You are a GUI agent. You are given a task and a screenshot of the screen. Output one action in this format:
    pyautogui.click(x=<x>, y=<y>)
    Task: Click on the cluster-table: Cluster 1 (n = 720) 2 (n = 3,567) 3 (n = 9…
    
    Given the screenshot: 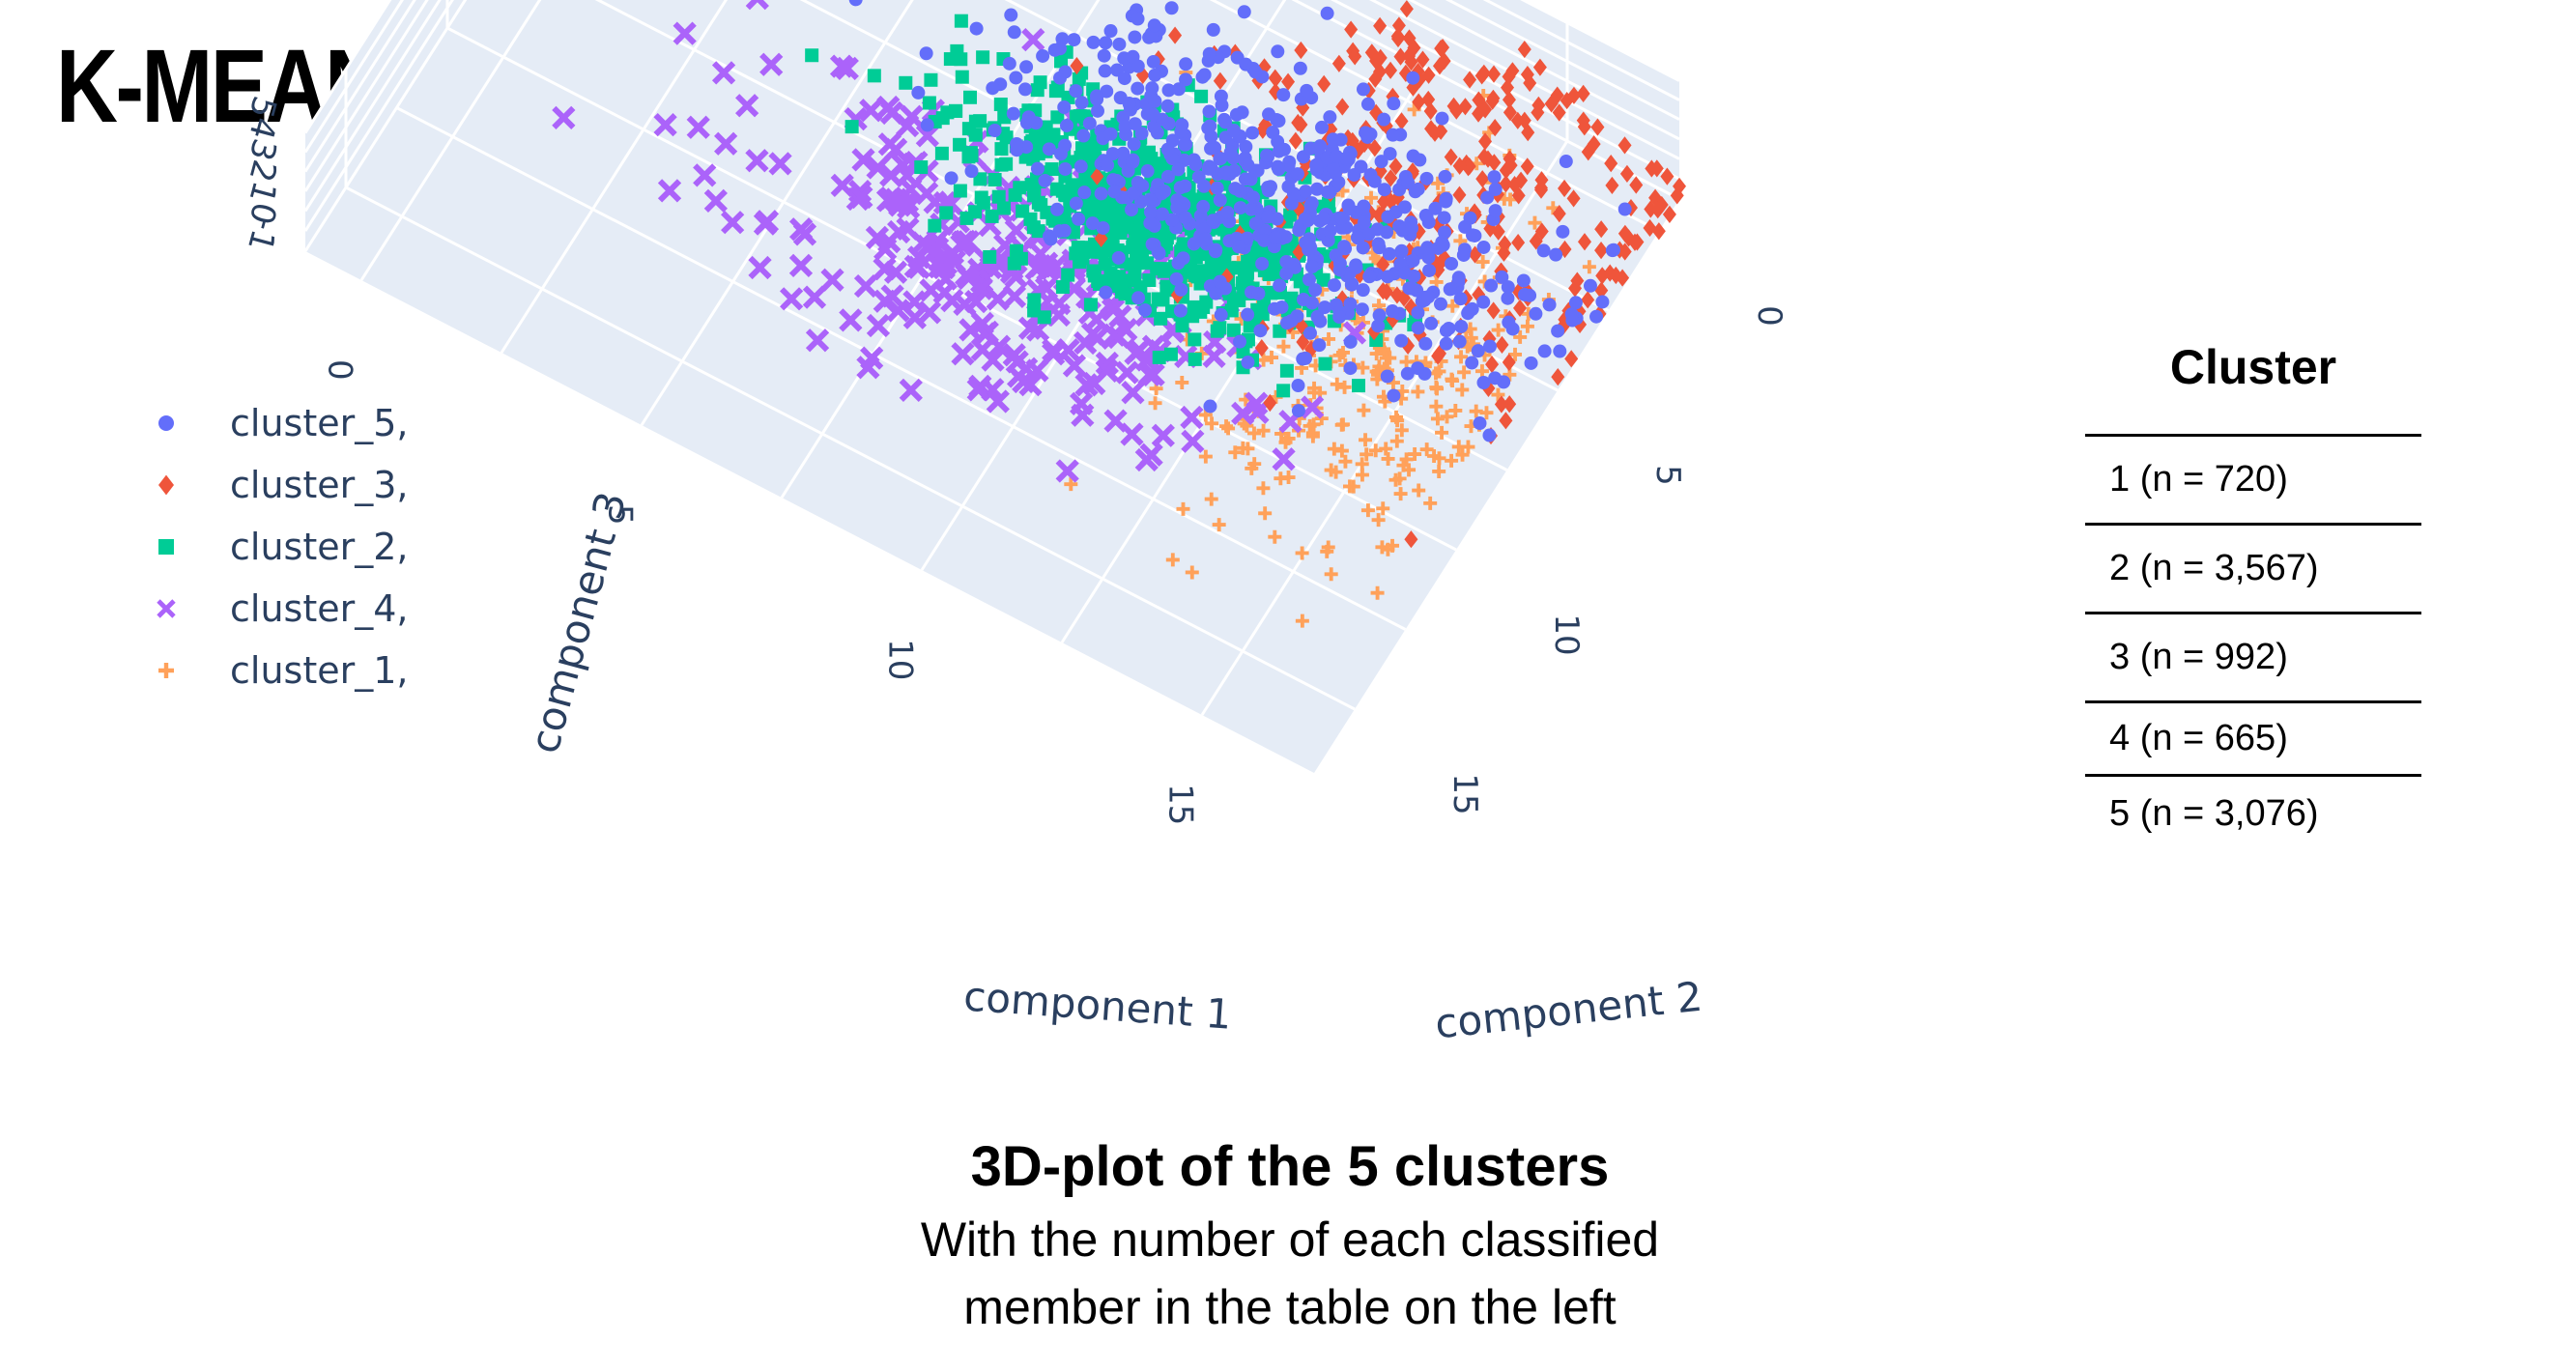 What is the action you would take?
    pyautogui.click(x=2253, y=589)
    